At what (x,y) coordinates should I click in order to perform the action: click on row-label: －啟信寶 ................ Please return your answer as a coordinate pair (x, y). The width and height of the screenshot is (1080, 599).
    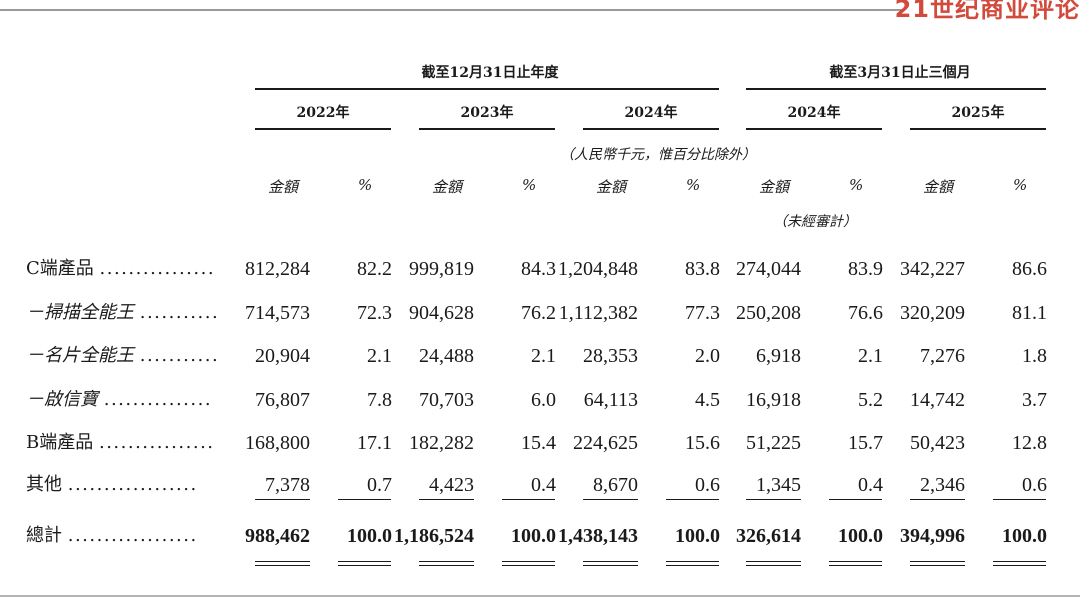
    Looking at the image, I should click on (127, 400).